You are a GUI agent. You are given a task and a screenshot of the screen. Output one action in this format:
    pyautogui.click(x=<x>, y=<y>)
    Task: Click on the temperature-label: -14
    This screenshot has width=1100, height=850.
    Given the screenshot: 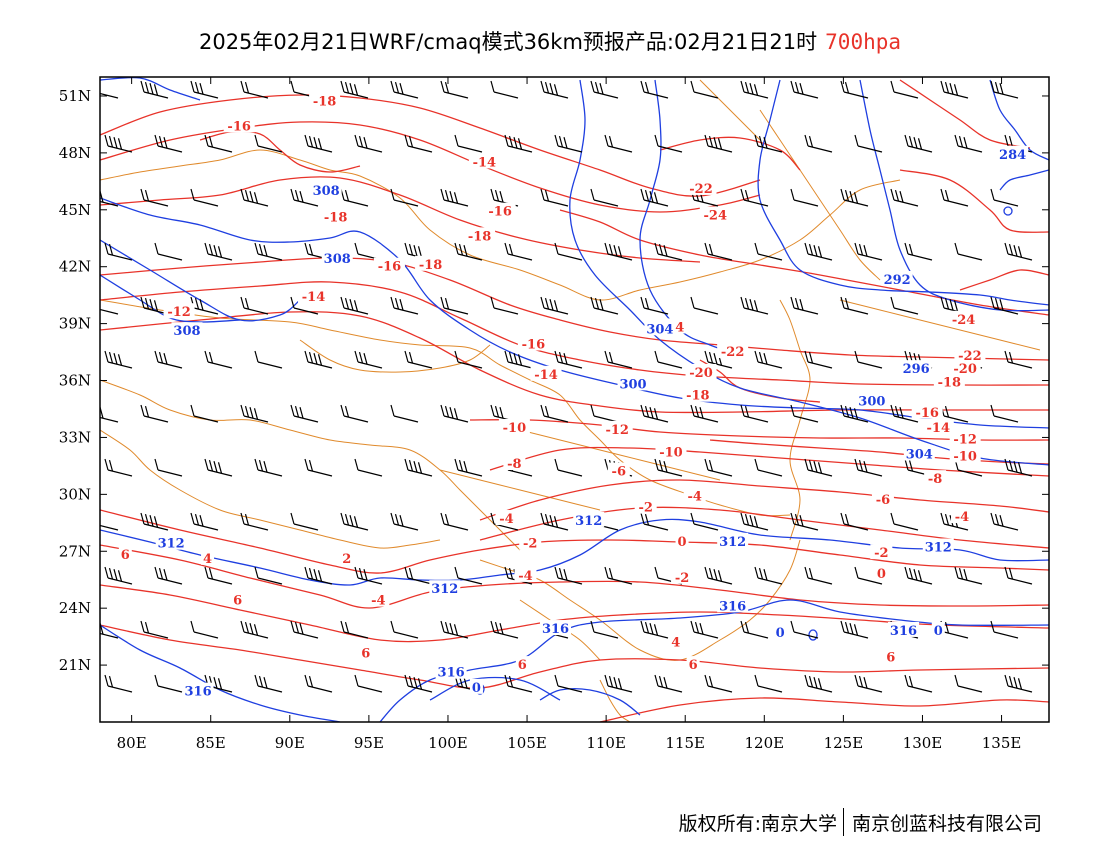 What is the action you would take?
    pyautogui.click(x=314, y=297)
    